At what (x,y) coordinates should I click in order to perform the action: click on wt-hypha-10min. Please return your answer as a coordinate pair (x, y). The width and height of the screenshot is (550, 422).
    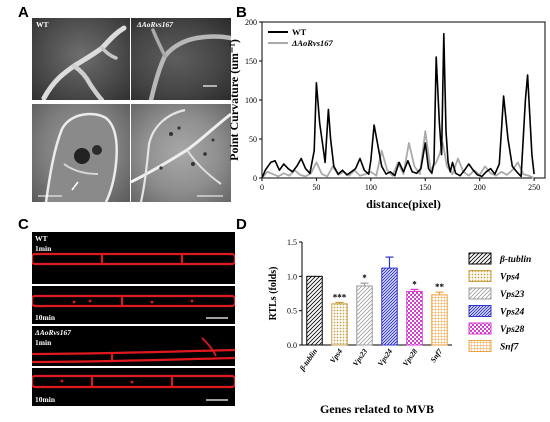
    Looking at the image, I should click on (133, 306).